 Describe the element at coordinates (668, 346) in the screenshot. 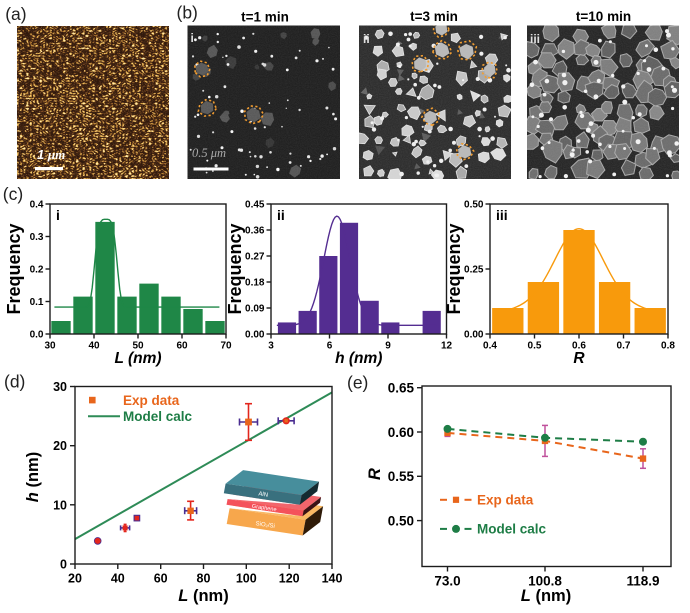

I see `svg-text: 0.8` at that location.